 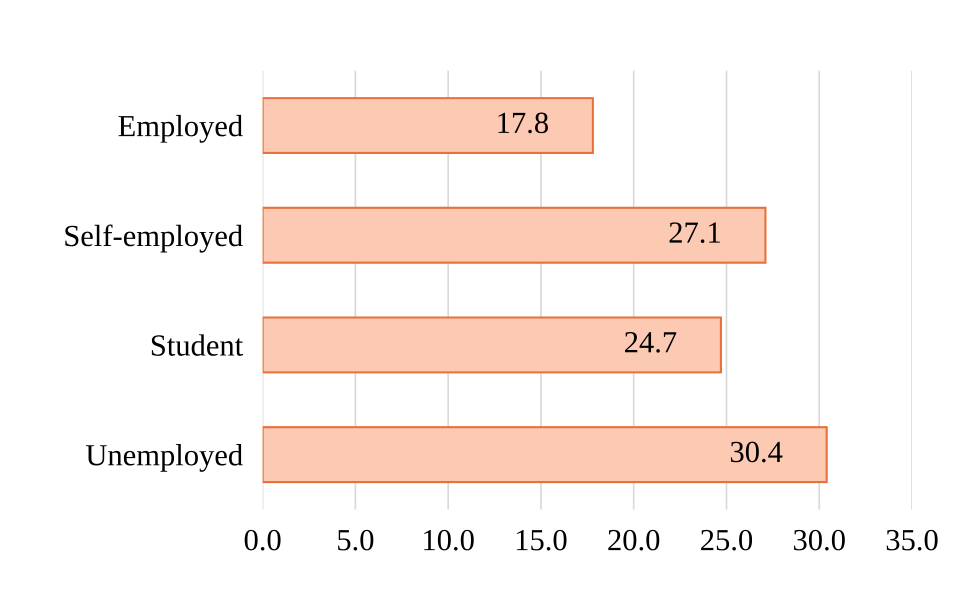 What do you see at coordinates (164, 458) in the screenshot?
I see `y-tick-label: Unemployed` at bounding box center [164, 458].